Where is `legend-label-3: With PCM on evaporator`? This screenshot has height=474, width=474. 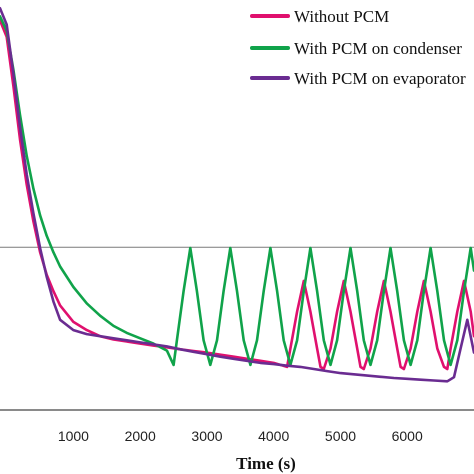 legend-label-3: With PCM on evaporator is located at coordinates (380, 78).